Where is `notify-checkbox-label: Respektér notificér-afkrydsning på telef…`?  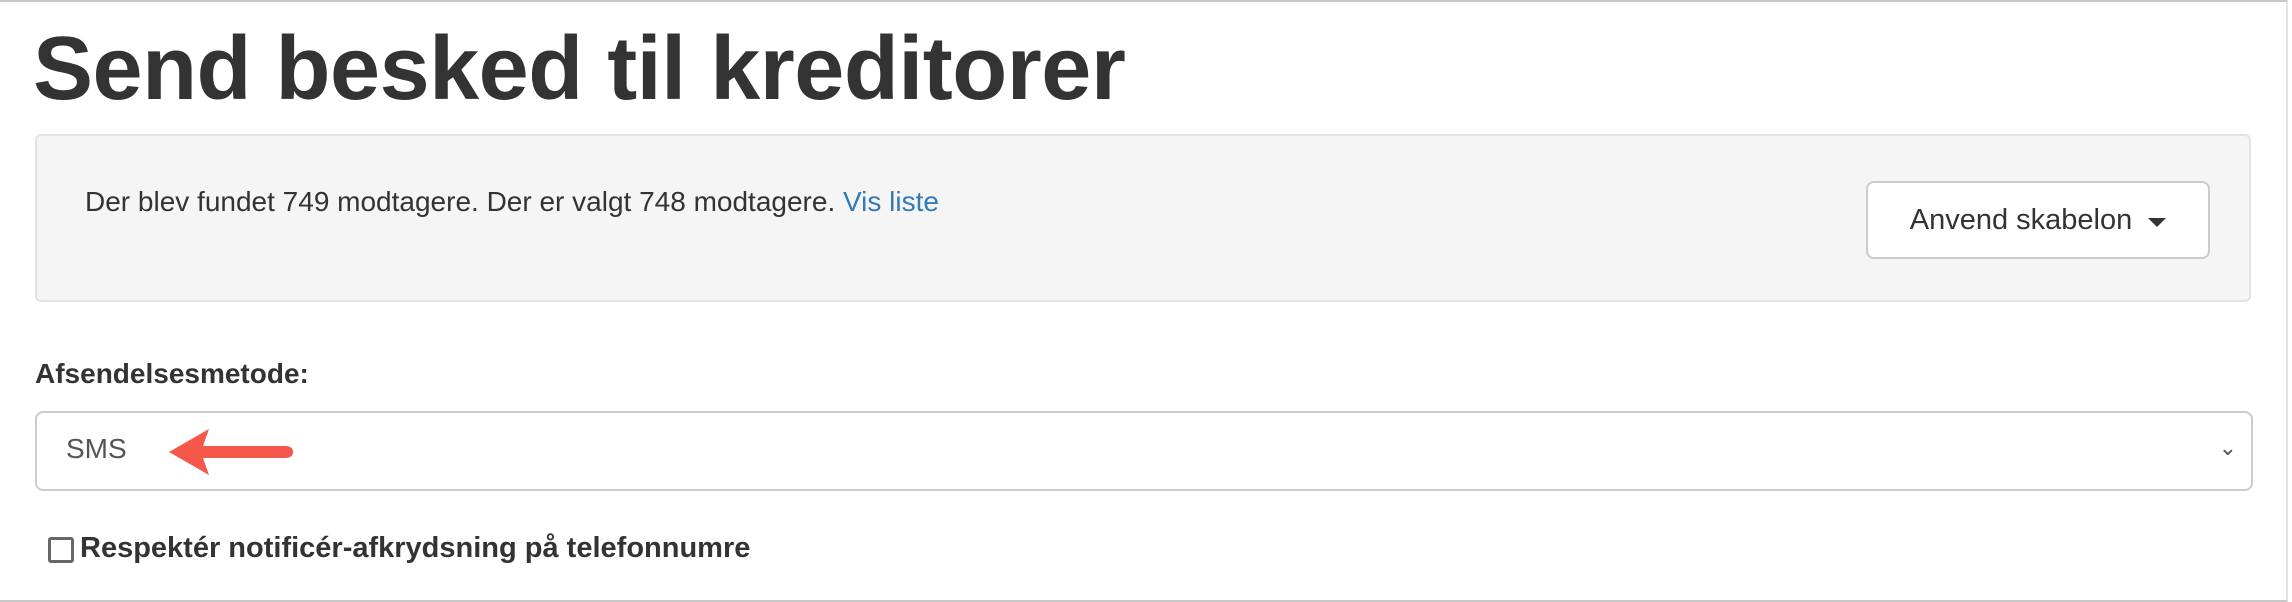
notify-checkbox-label: Respektér notificér-afkrydsning på telef… is located at coordinates (415, 548).